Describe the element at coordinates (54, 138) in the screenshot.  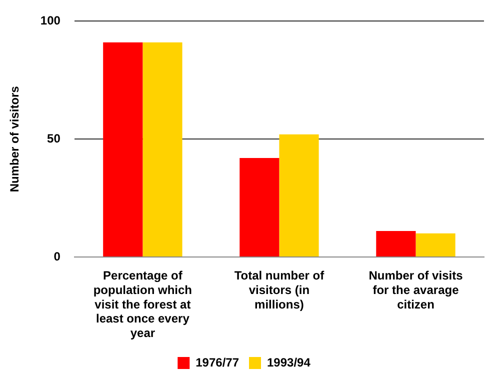
I see `y-tick-label: 50` at that location.